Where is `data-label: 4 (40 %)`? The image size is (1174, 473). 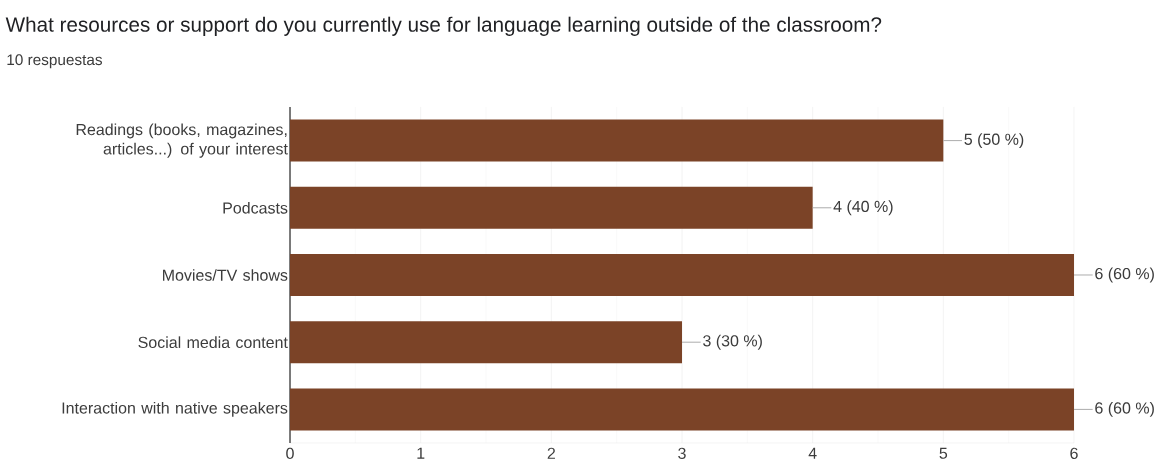
data-label: 4 (40 %) is located at coordinates (863, 208).